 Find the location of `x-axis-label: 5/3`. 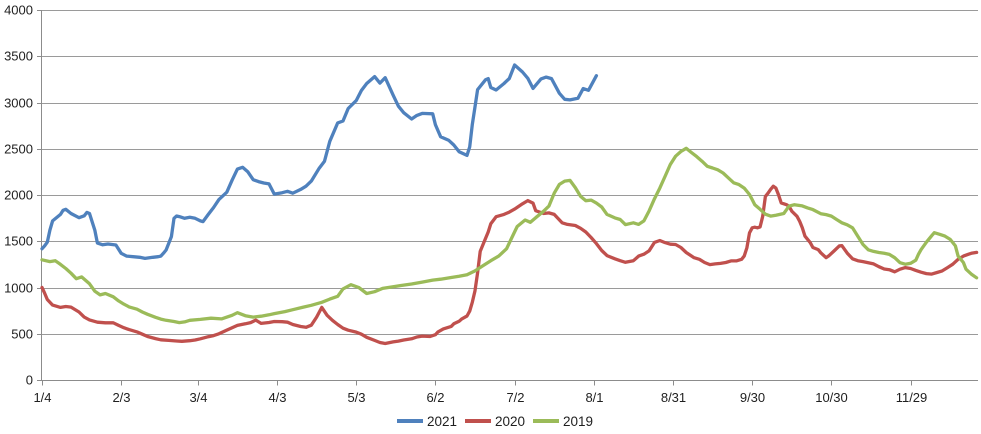

x-axis-label: 5/3 is located at coordinates (356, 397).